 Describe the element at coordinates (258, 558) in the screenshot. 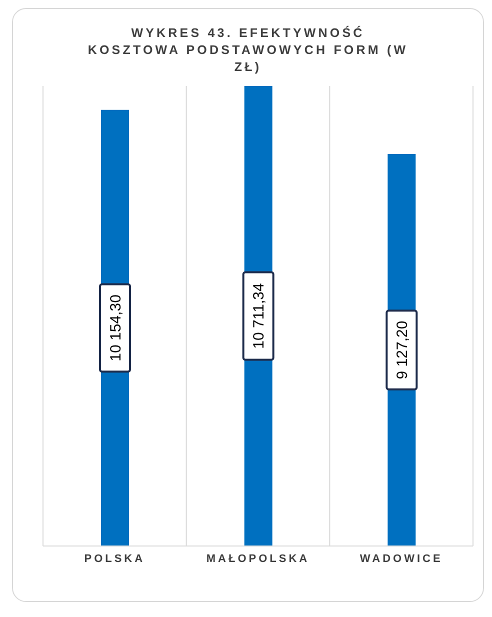

I see `x-tick-label: MAŁOPOLSKA` at that location.